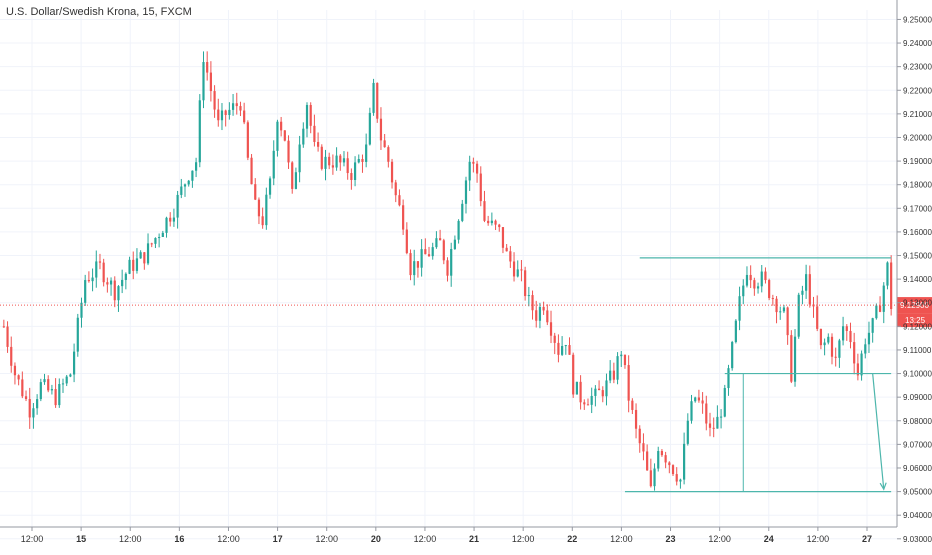 The width and height of the screenshot is (932, 555). Describe the element at coordinates (769, 539) in the screenshot. I see `x-tick-label: 24` at that location.